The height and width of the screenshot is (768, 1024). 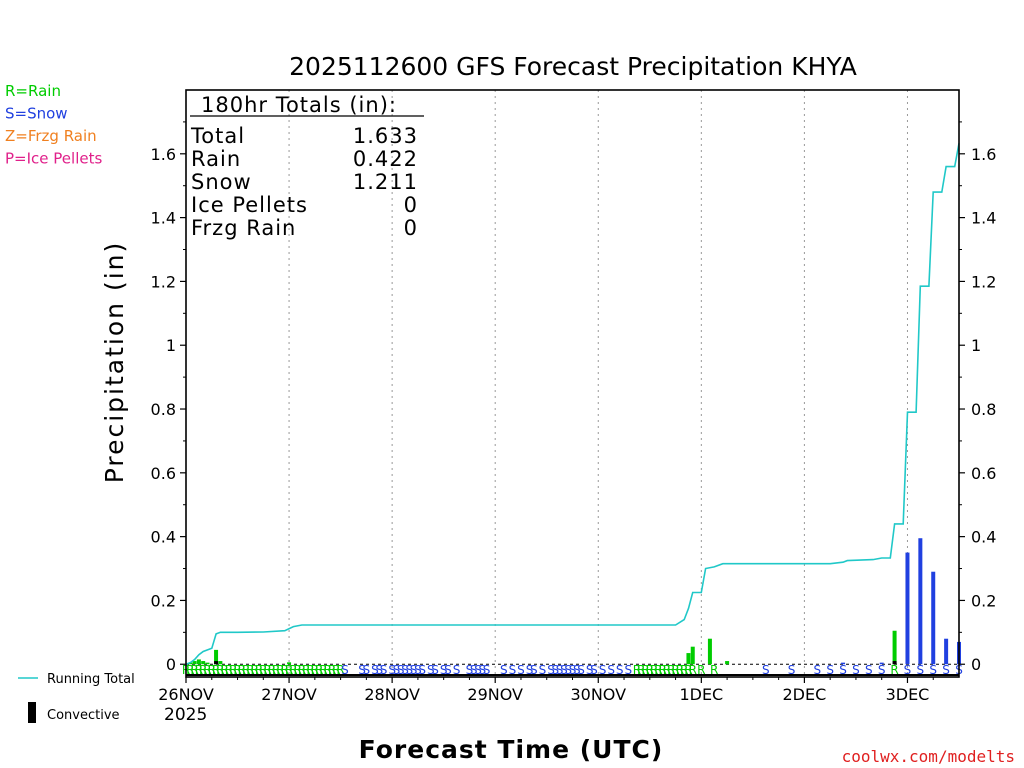 What do you see at coordinates (185, 715) in the screenshot?
I see `year-label: 2025` at bounding box center [185, 715].